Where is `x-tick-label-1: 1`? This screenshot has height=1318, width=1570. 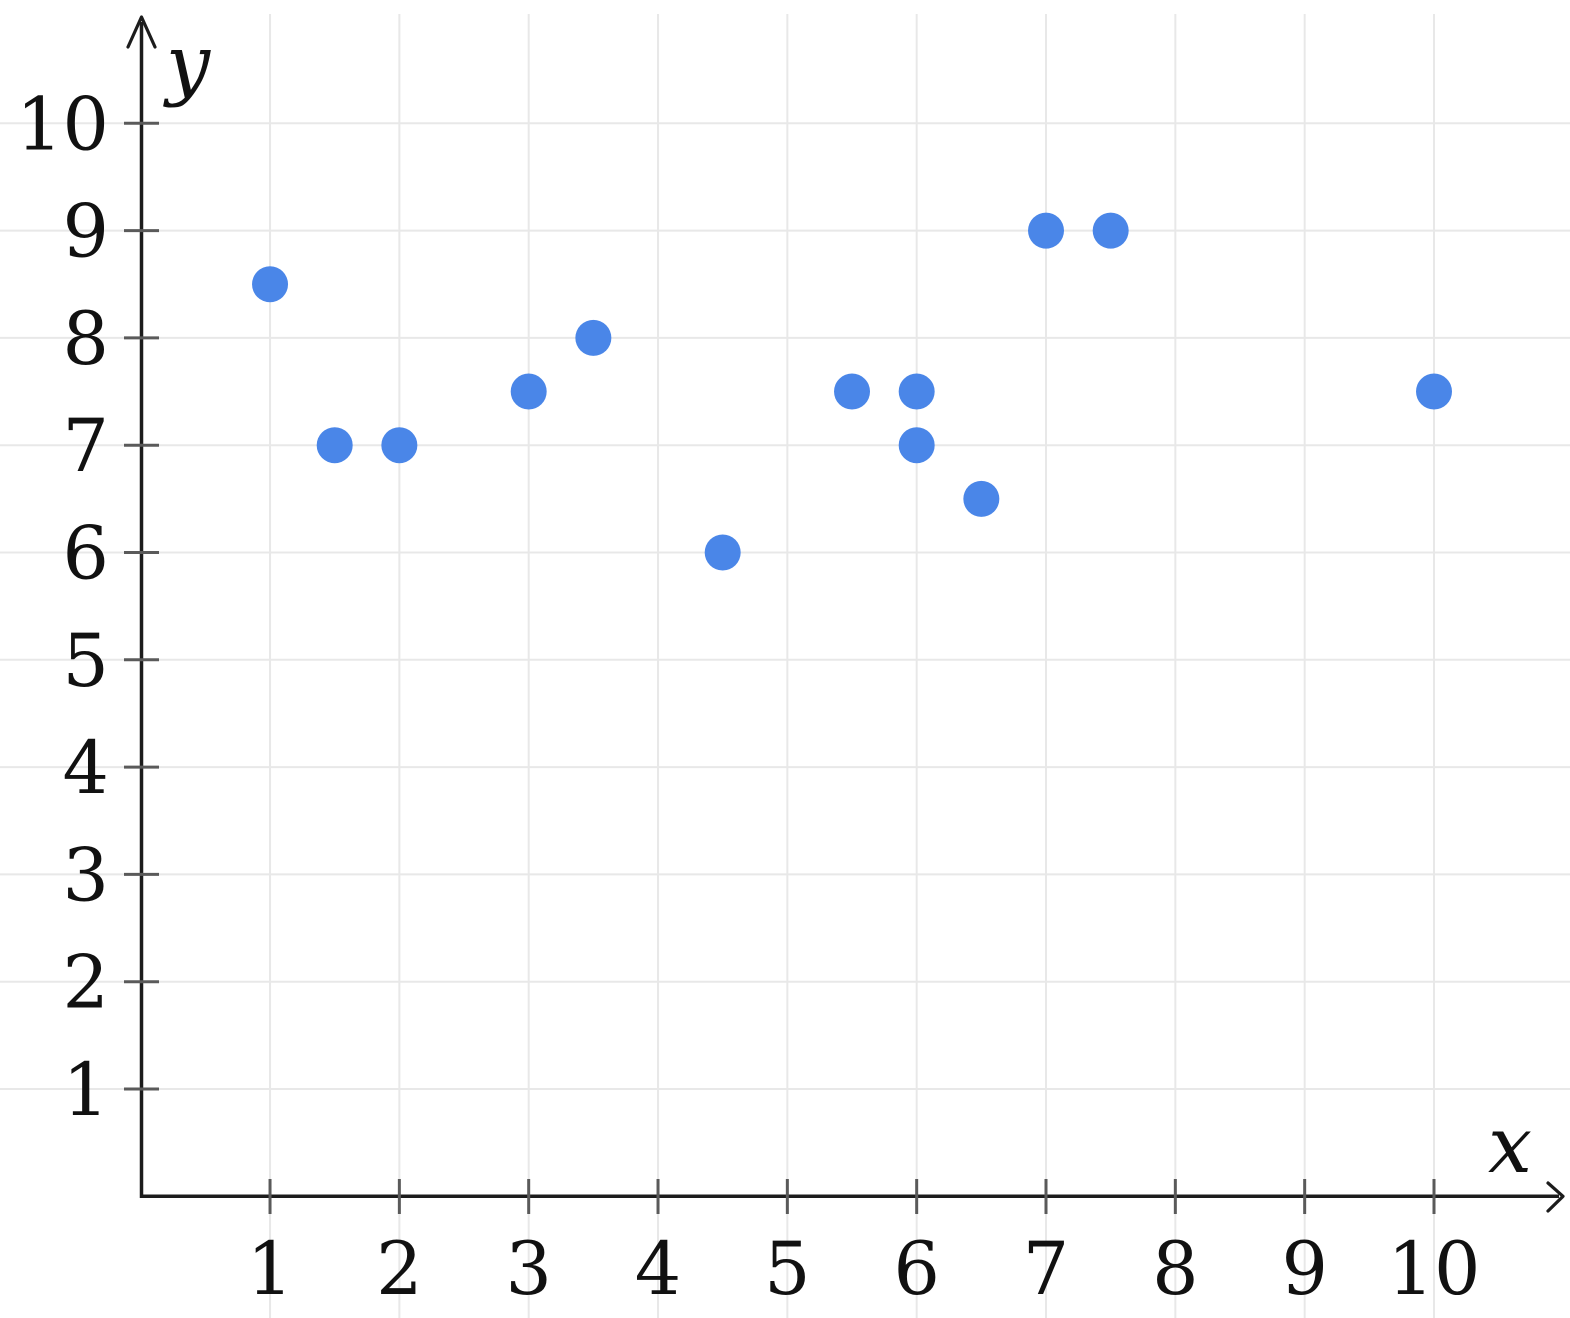
x-tick-label-1: 1 is located at coordinates (270, 1269).